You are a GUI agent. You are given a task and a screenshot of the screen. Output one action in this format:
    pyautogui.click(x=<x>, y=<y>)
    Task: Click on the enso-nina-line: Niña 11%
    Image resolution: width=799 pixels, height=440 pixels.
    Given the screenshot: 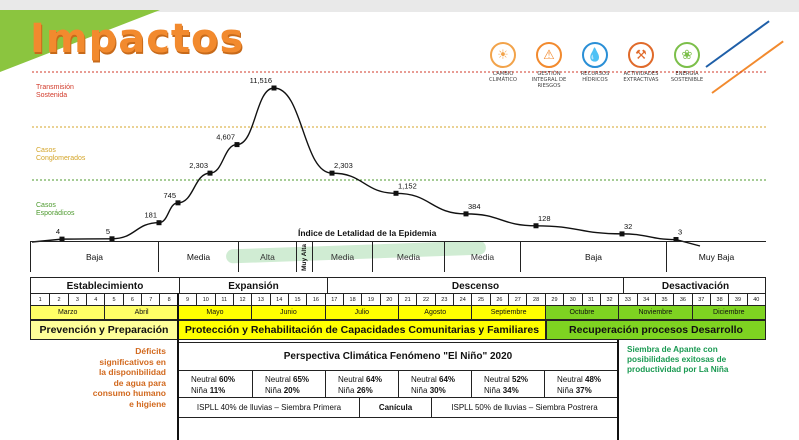 What is the action you would take?
    pyautogui.click(x=221, y=390)
    